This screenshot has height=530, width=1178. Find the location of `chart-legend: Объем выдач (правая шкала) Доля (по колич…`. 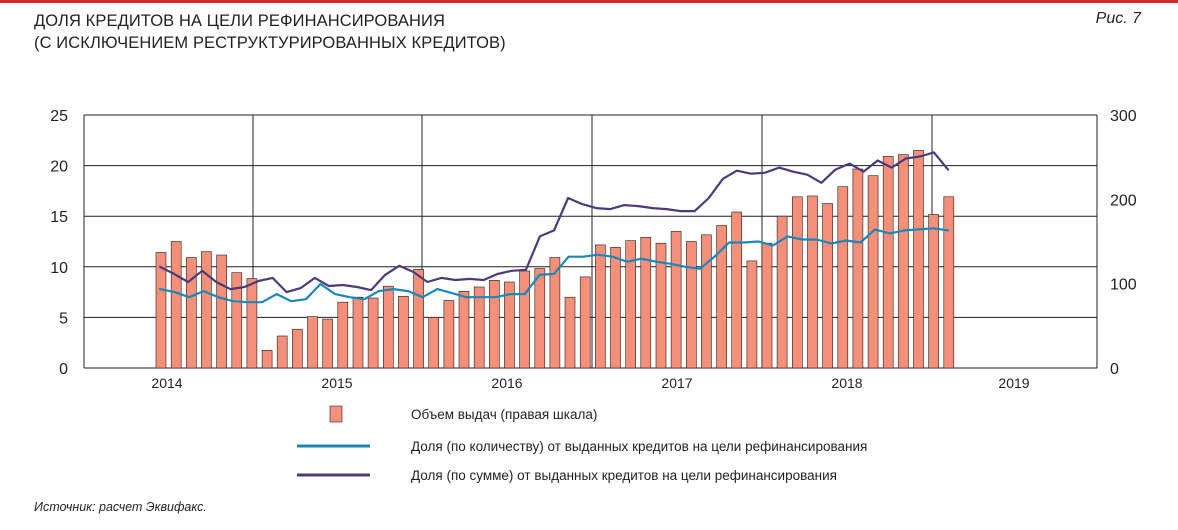

chart-legend: Объем выдач (правая шкала) Доля (по колич… is located at coordinates (582, 444).